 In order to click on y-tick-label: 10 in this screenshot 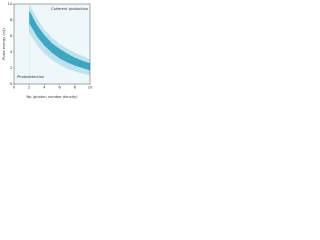, I will do `click(10, 4)`.